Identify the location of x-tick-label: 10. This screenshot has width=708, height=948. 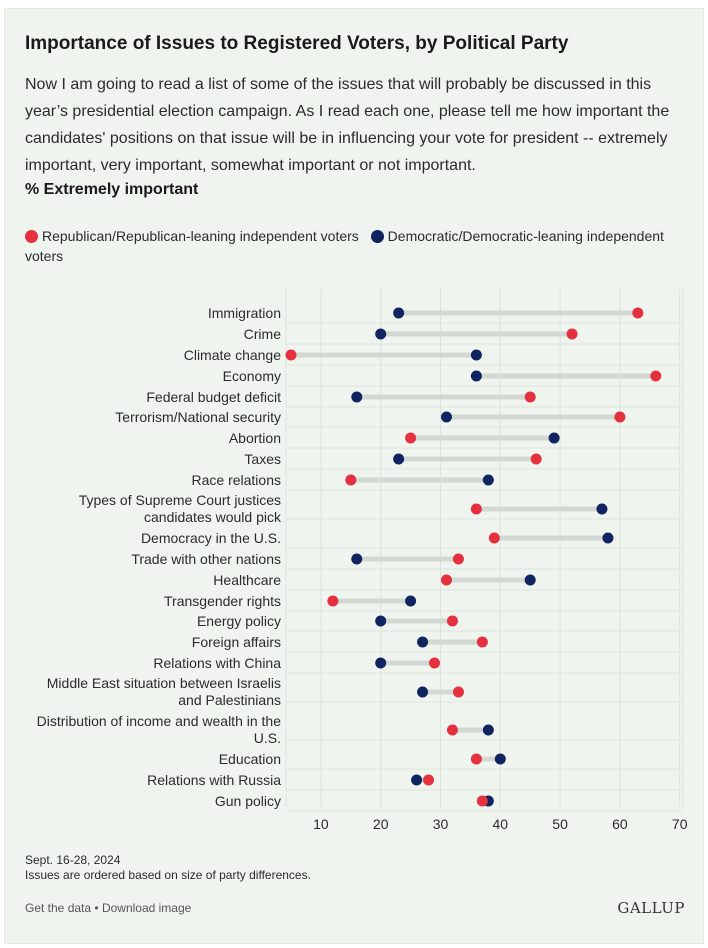
(321, 824).